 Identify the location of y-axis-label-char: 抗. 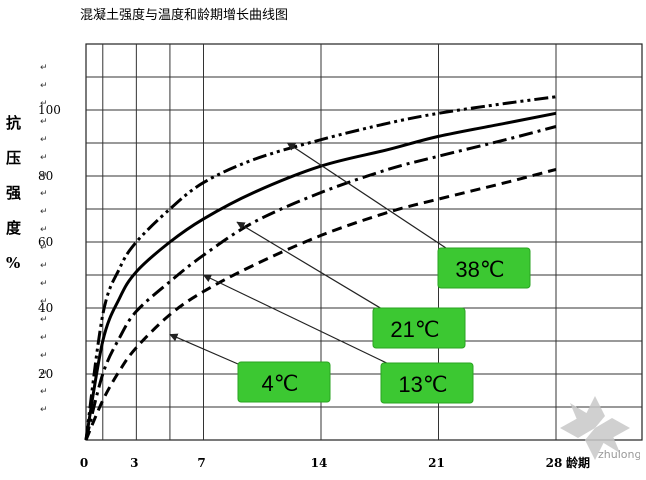
(14, 123).